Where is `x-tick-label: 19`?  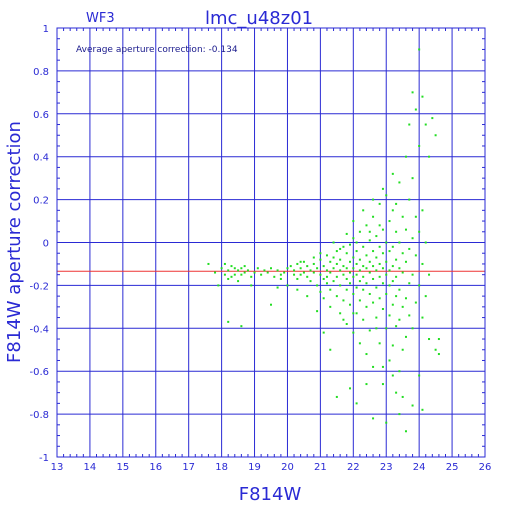
x-tick-label: 19 is located at coordinates (254, 467).